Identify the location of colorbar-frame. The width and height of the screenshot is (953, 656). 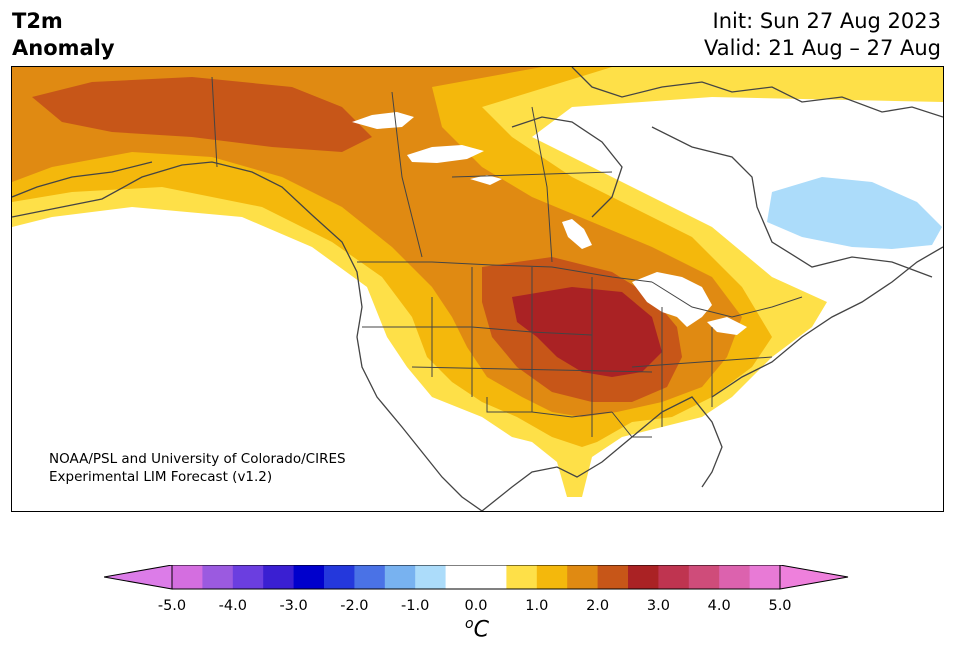
(476, 577).